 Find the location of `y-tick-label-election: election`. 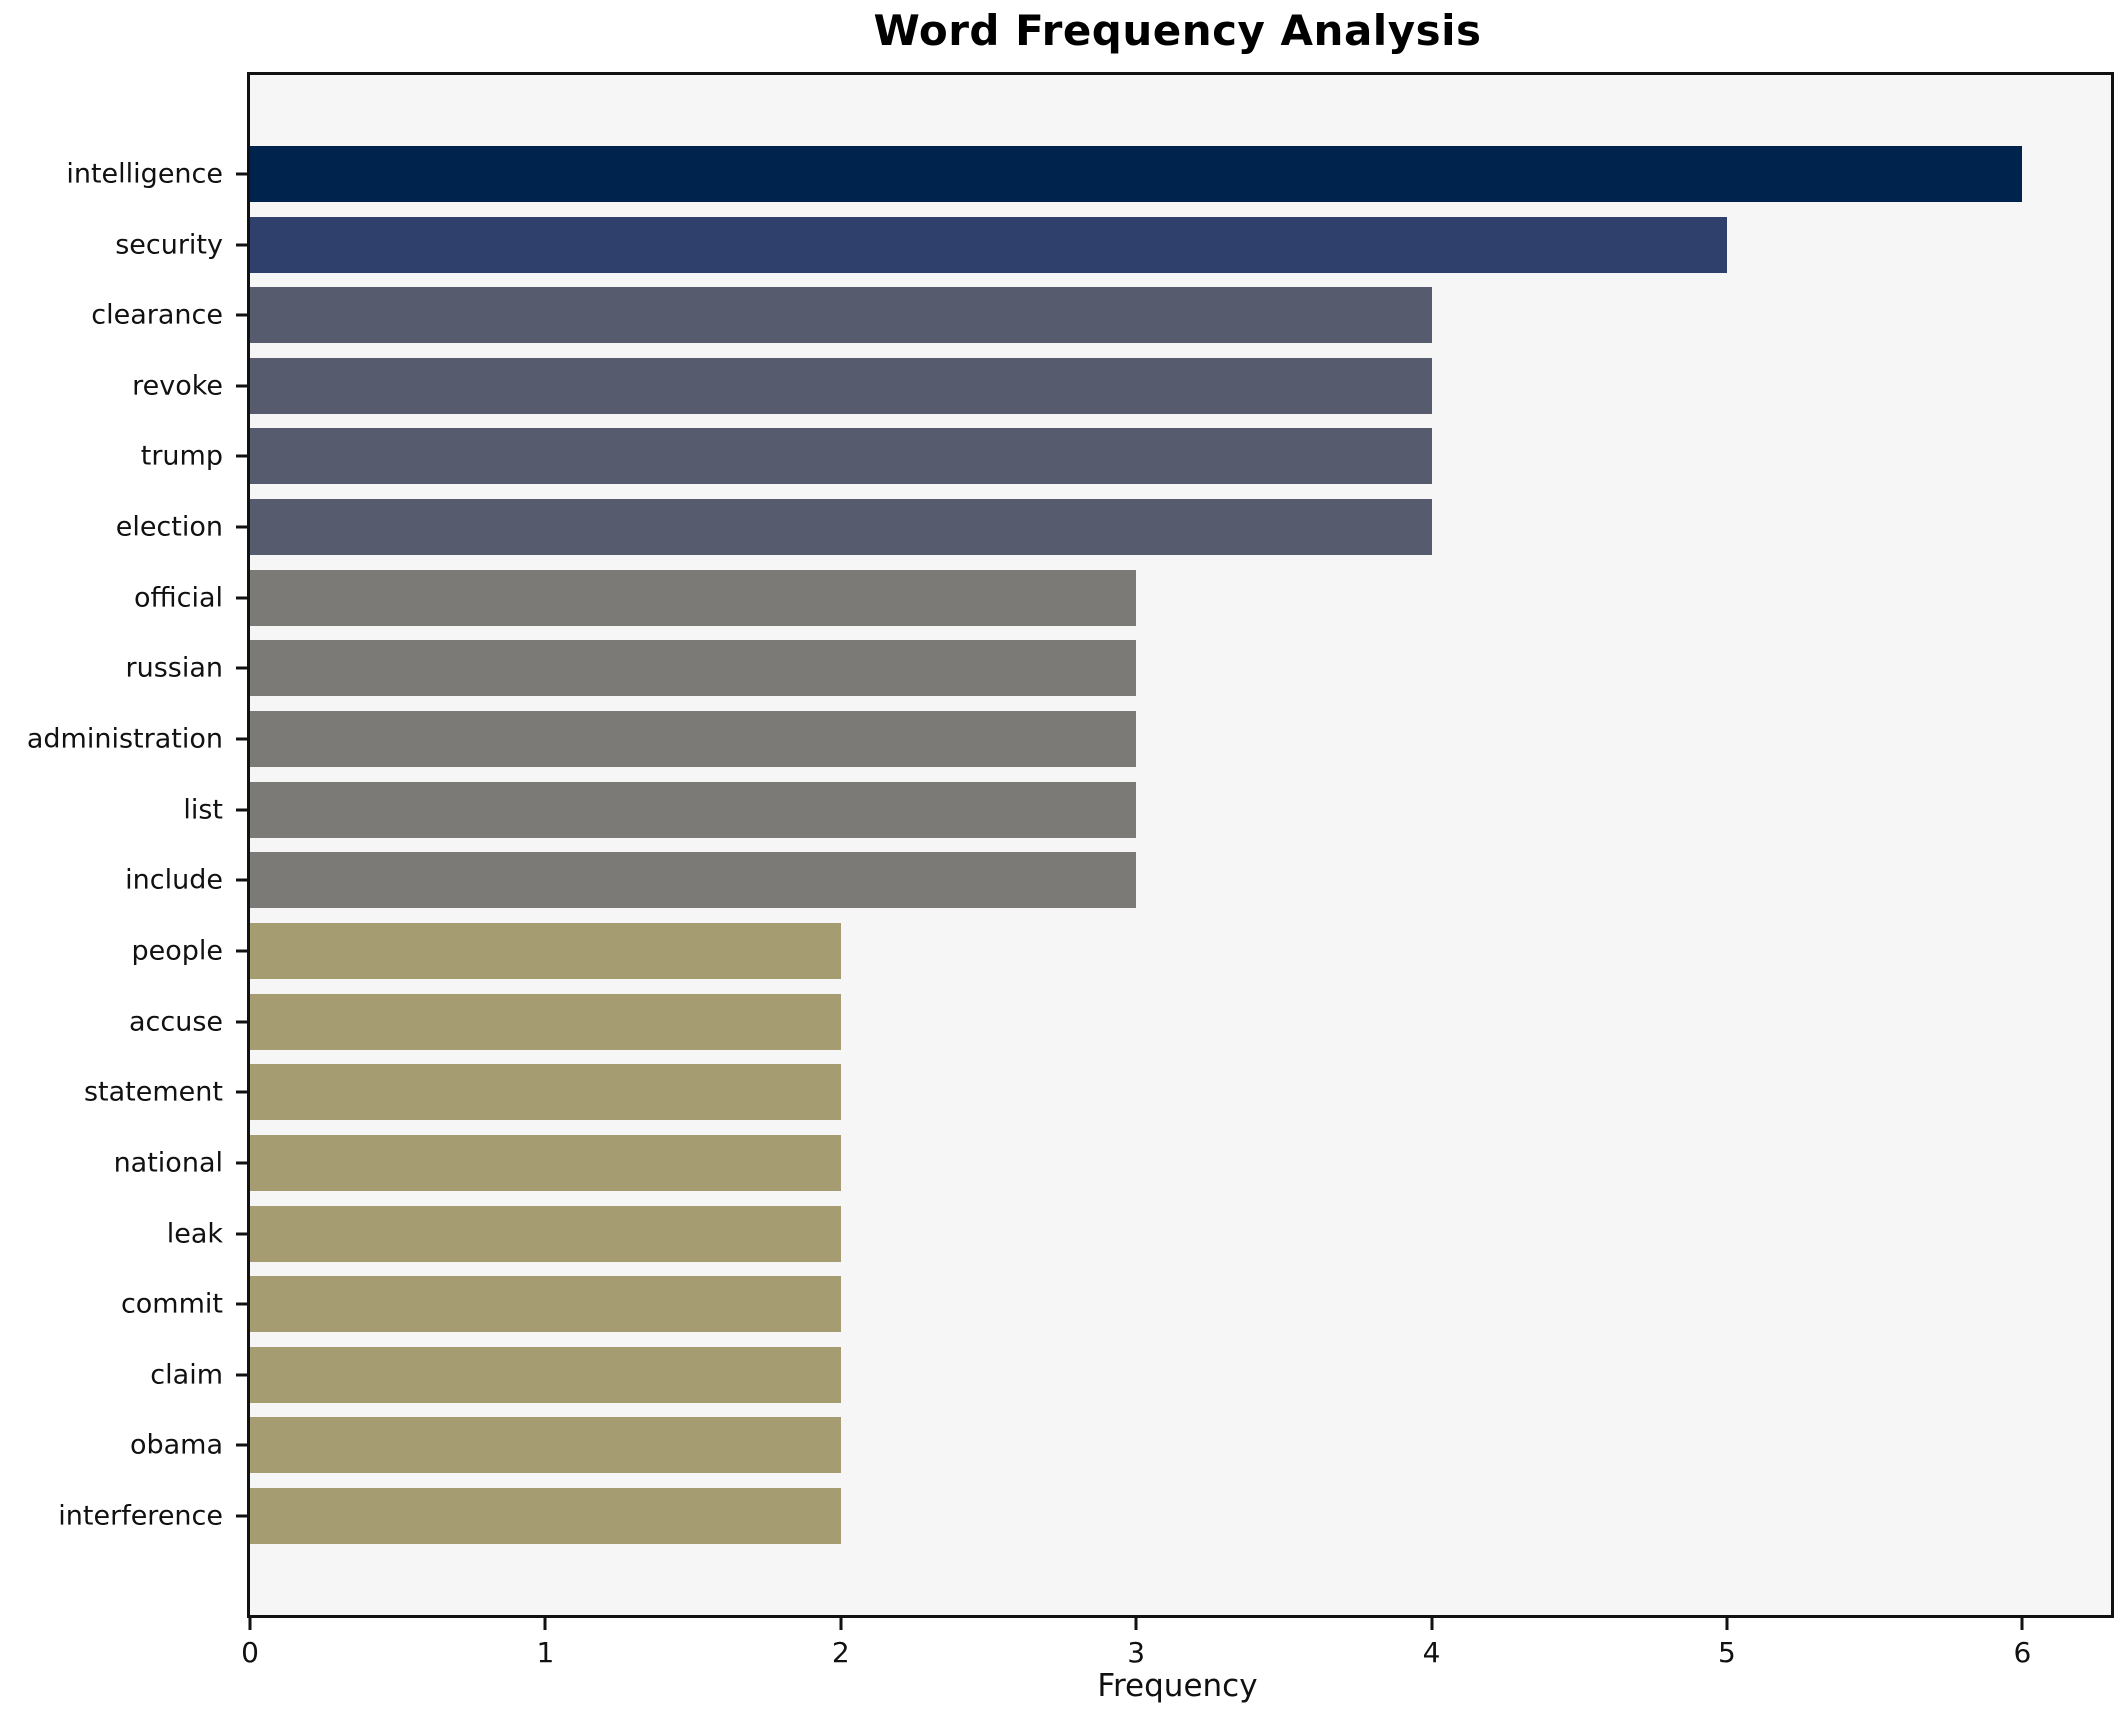

y-tick-label-election: election is located at coordinates (169, 527).